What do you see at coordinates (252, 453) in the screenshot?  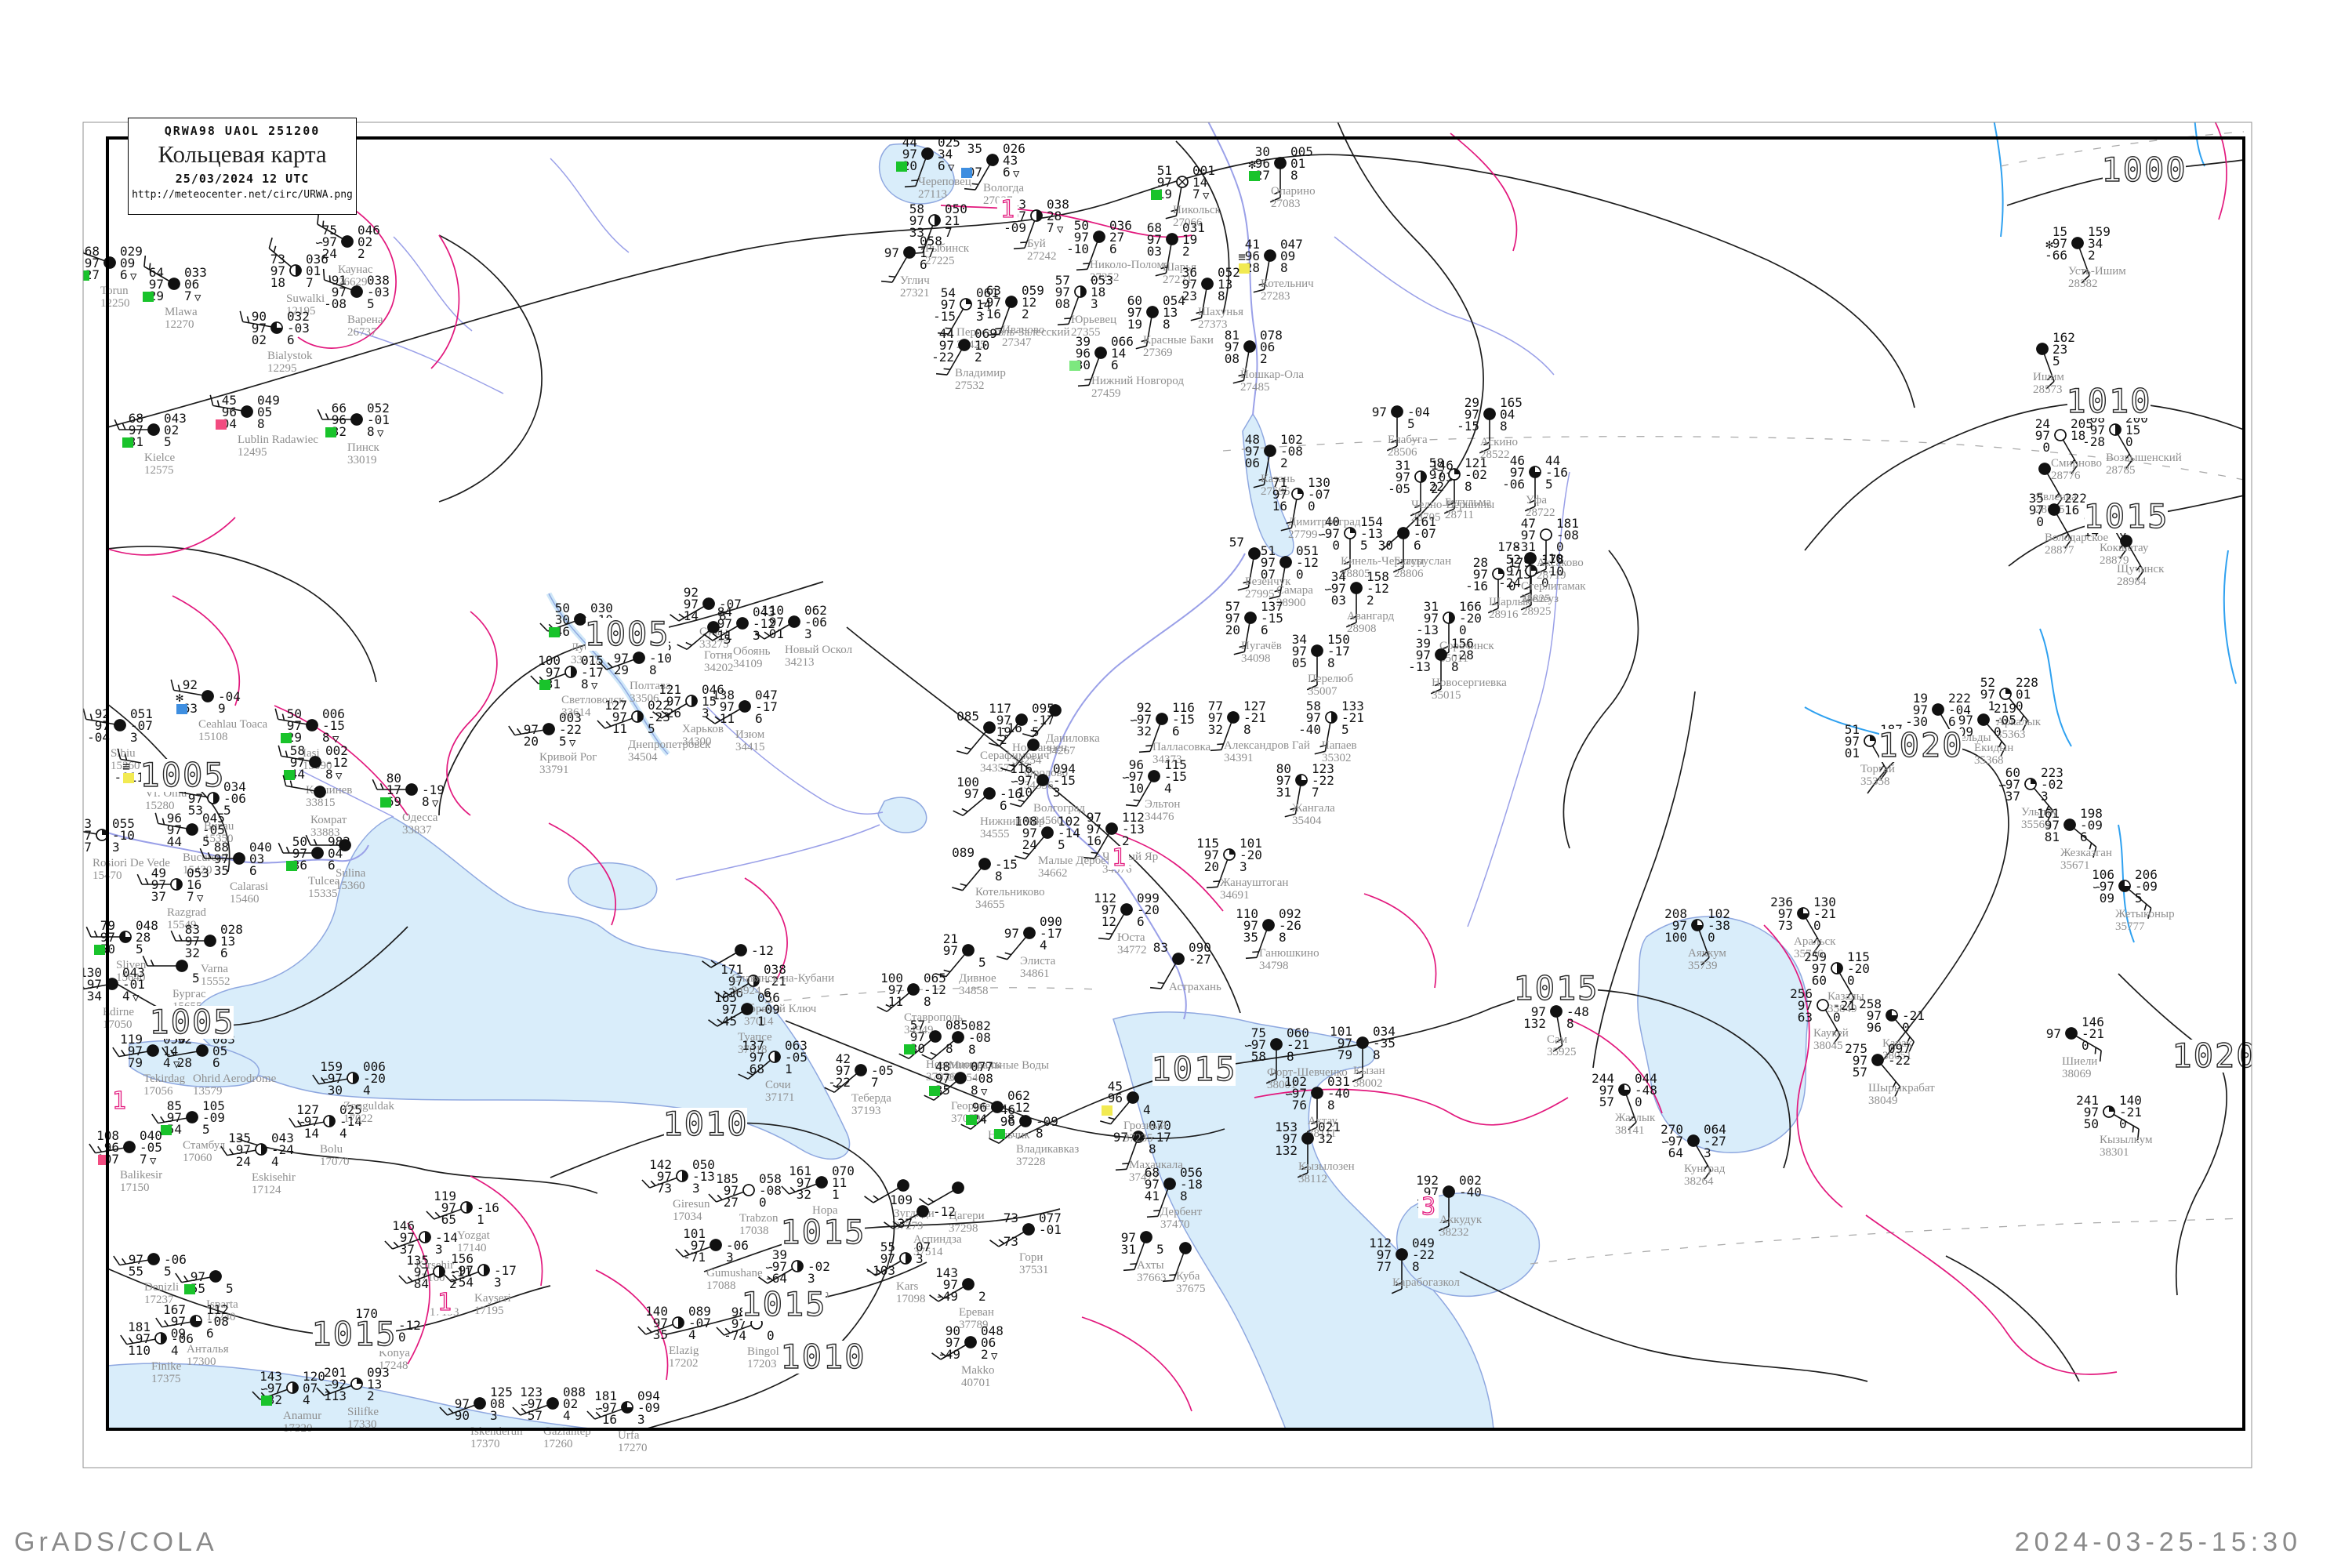 I see `svg-text: 12495` at bounding box center [252, 453].